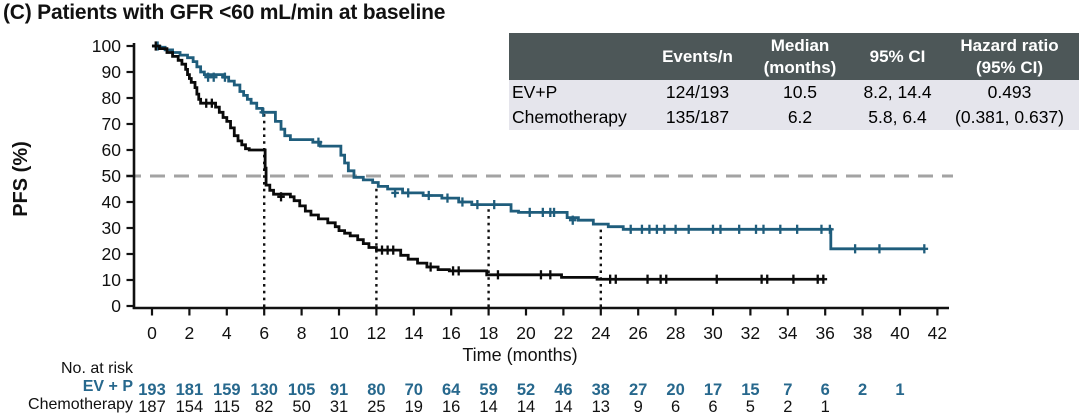 Image resolution: width=1080 pixels, height=420 pixels. I want to click on at-risk-count: 19, so click(413, 407).